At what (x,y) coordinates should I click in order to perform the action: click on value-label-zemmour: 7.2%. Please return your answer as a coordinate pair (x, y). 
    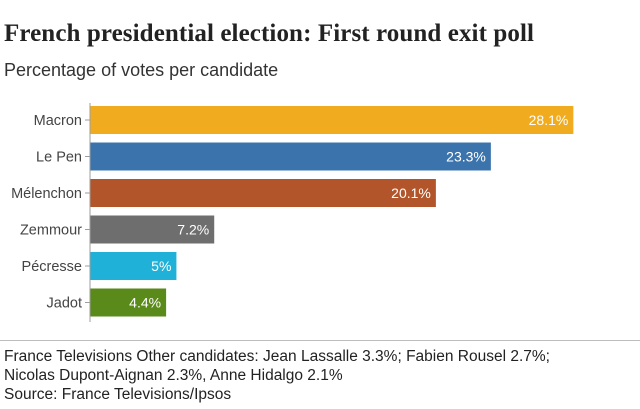
    Looking at the image, I should click on (193, 230).